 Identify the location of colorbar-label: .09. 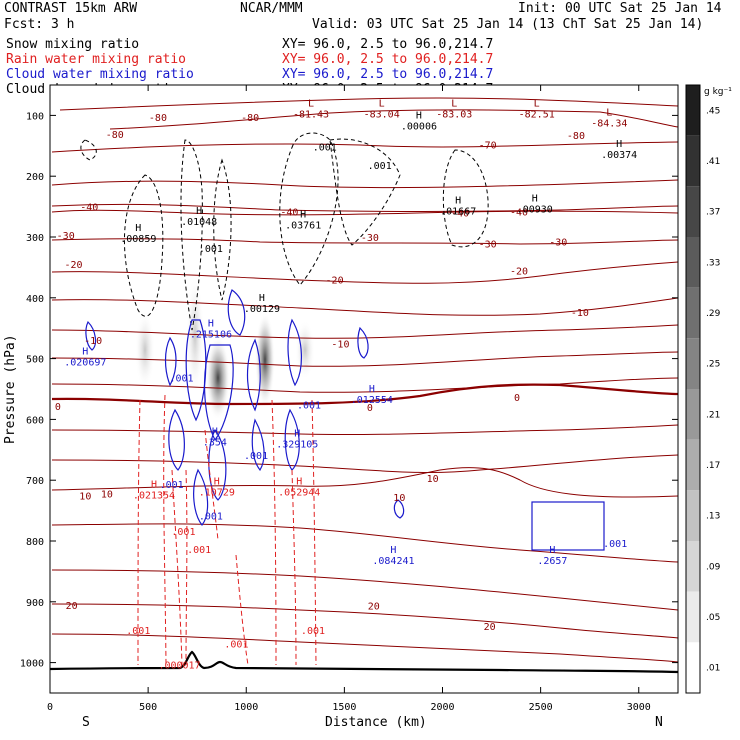
(713, 567).